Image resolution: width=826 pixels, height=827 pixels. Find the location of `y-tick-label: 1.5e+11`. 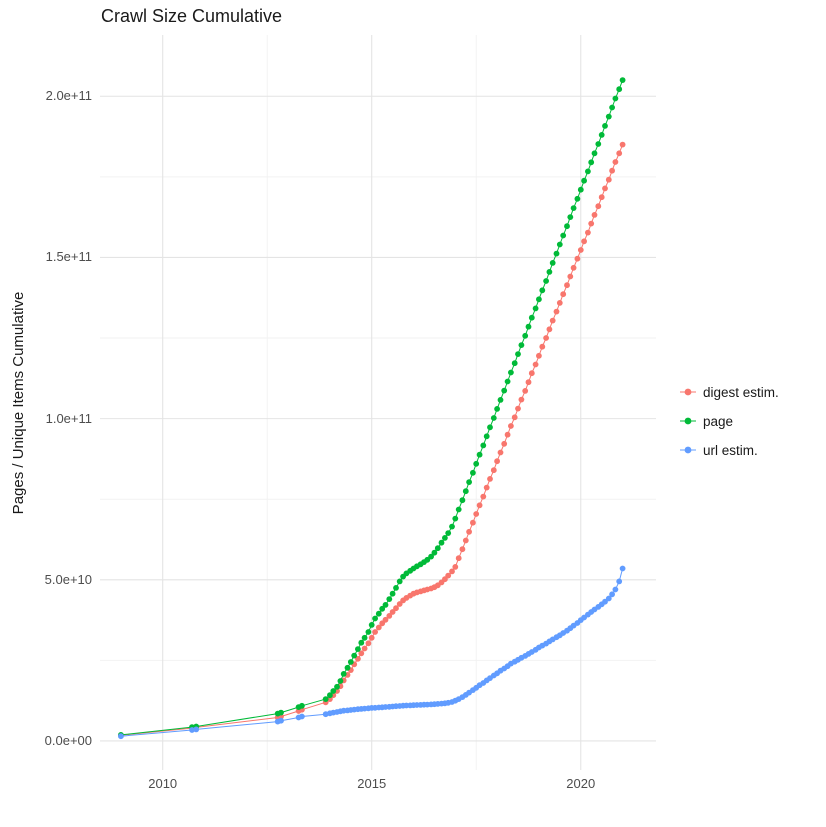

y-tick-label: 1.5e+11 is located at coordinates (68, 257).